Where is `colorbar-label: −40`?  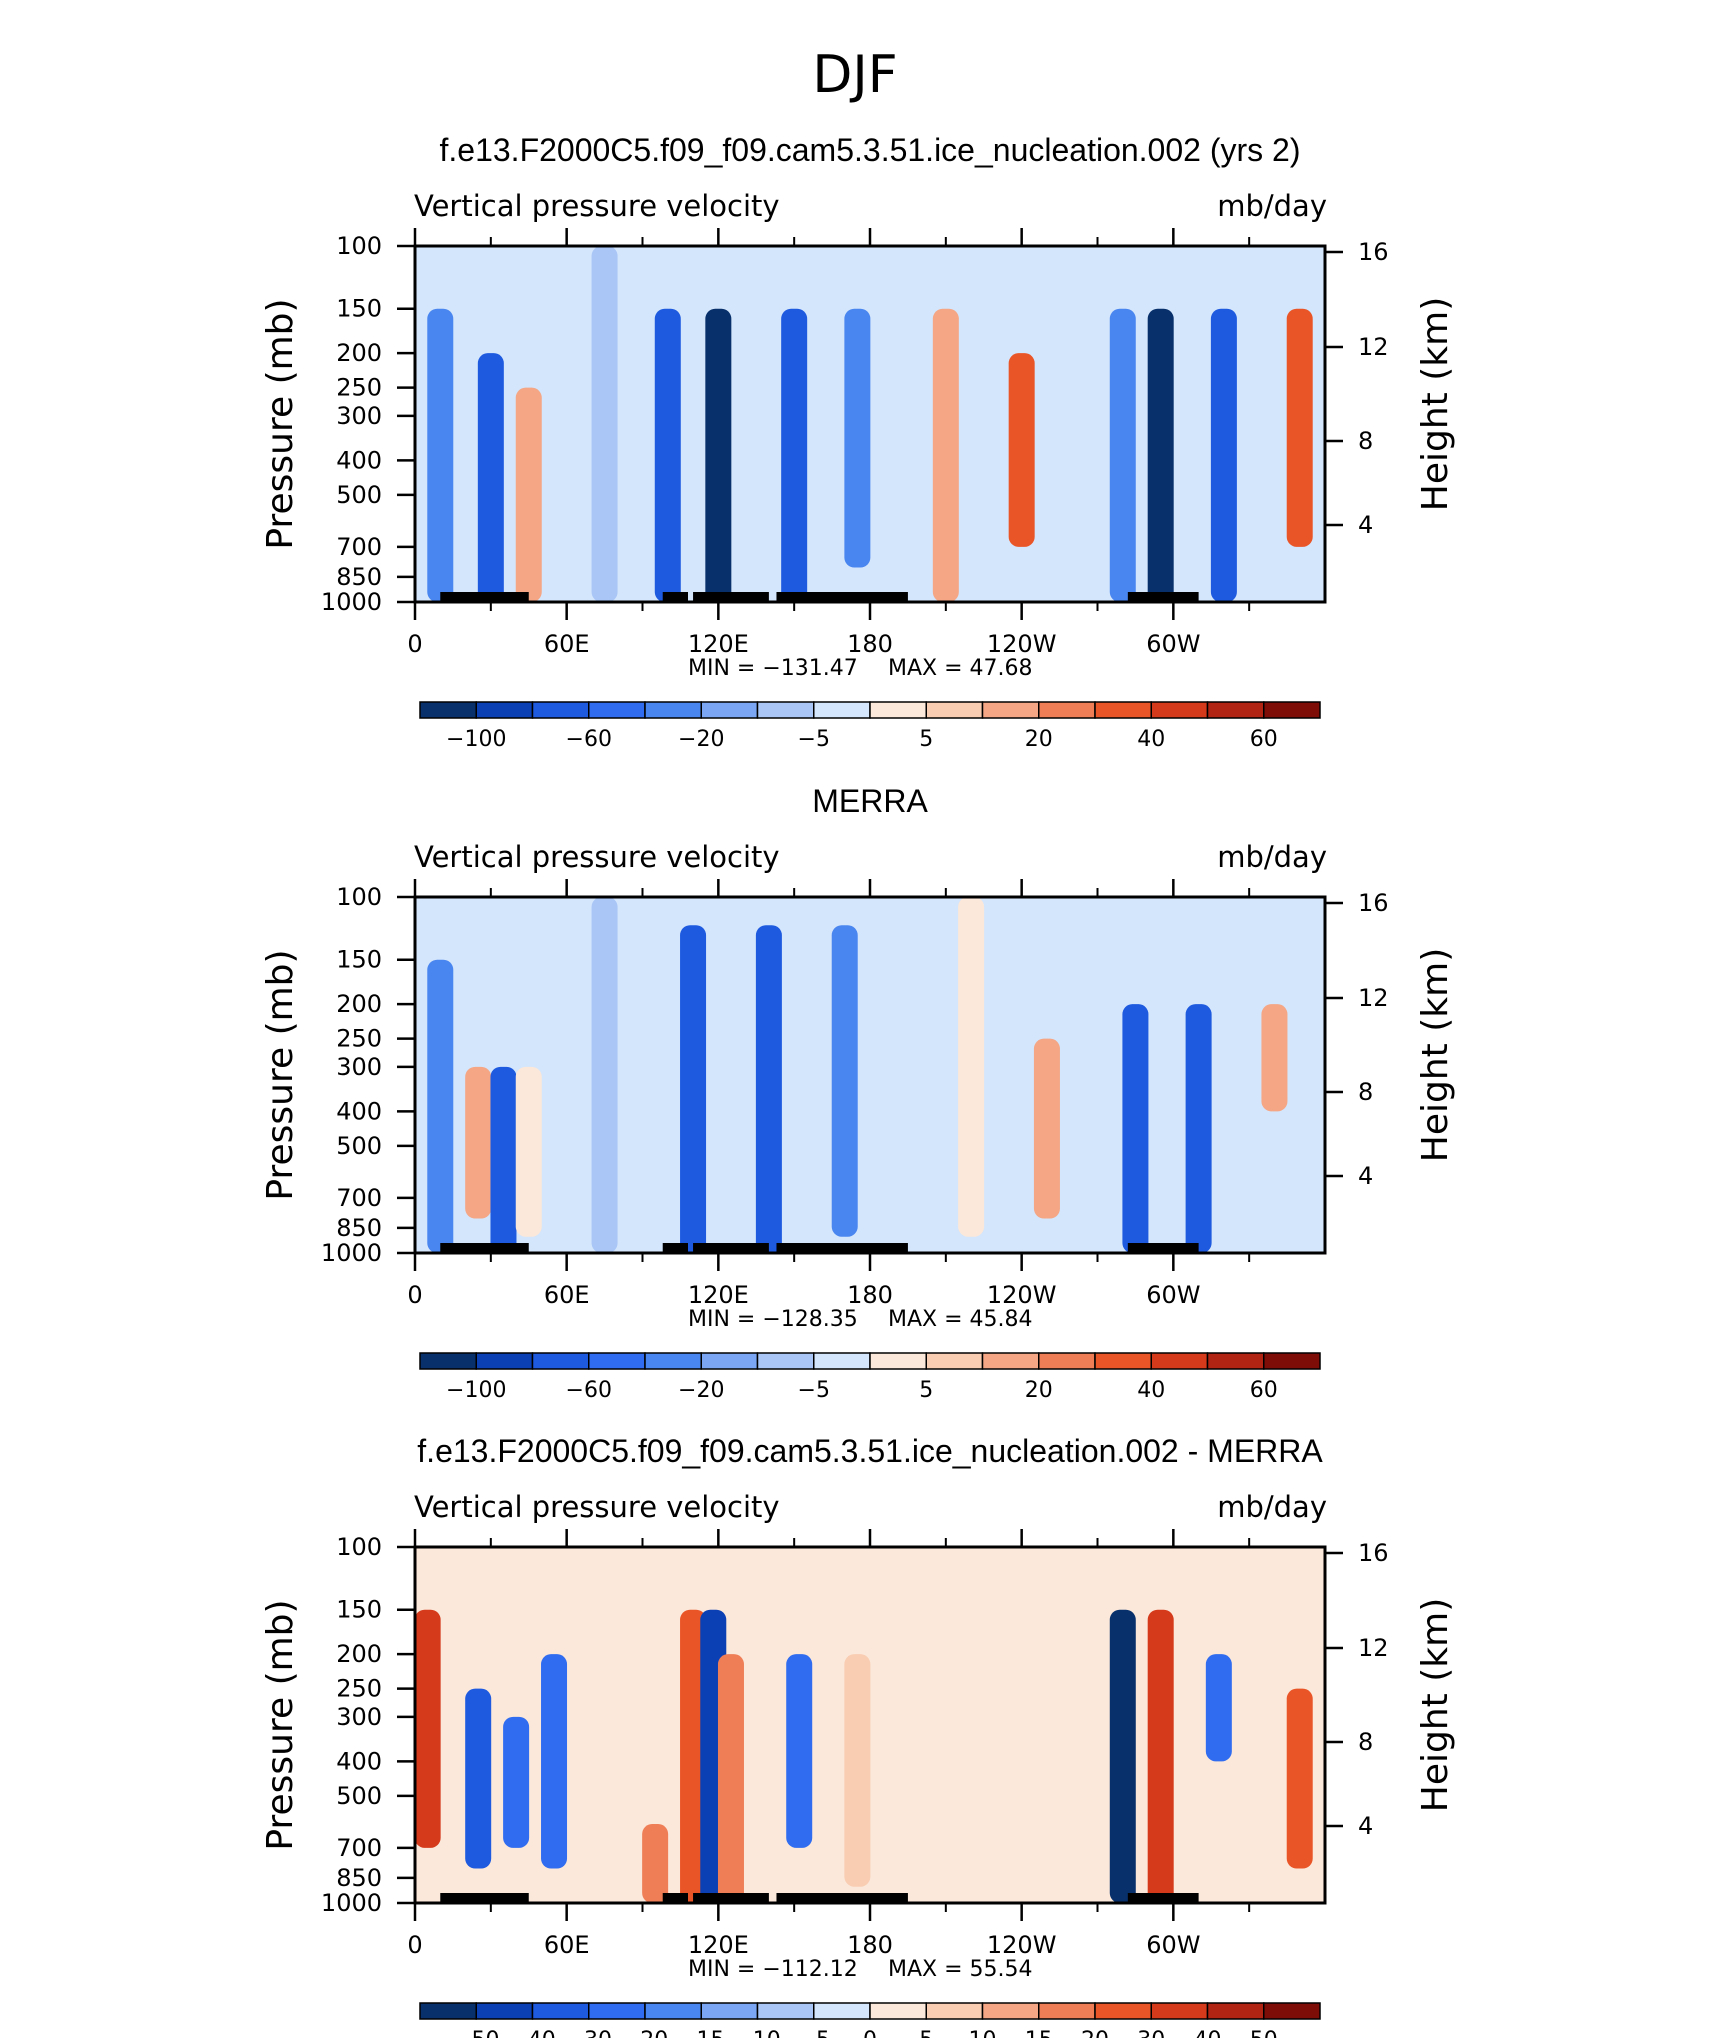 colorbar-label: −40 is located at coordinates (532, 2033).